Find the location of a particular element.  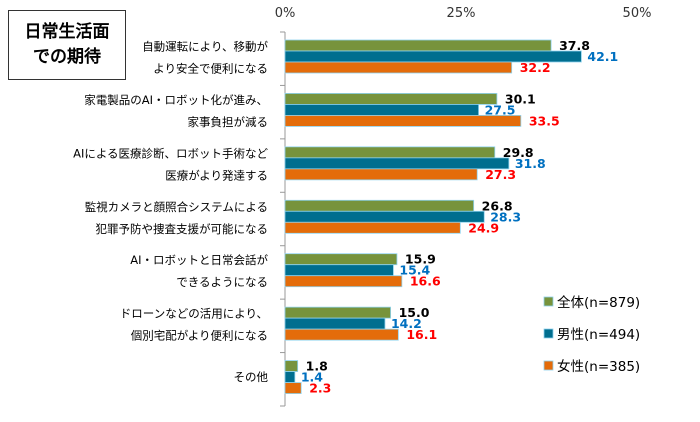

data-label: 33.5 is located at coordinates (544, 120).